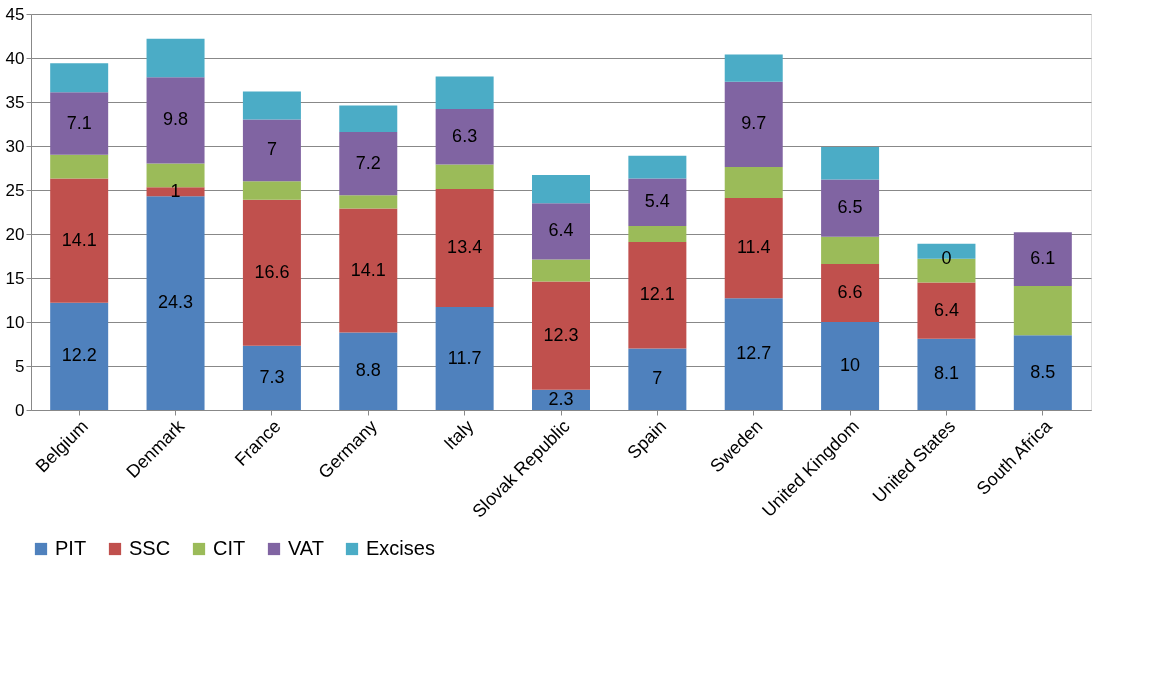 This screenshot has height=677, width=1151. What do you see at coordinates (561, 398) in the screenshot?
I see `data-label: 2.3` at bounding box center [561, 398].